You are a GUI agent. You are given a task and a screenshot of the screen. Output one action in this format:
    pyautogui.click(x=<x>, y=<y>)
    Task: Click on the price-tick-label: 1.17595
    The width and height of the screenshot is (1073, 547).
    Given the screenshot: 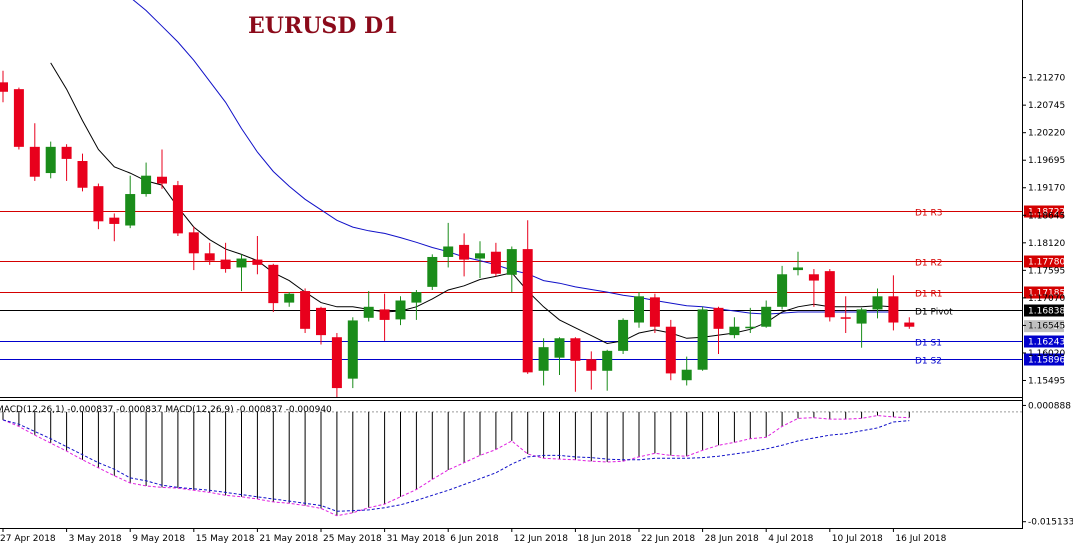 What is the action you would take?
    pyautogui.click(x=1046, y=271)
    